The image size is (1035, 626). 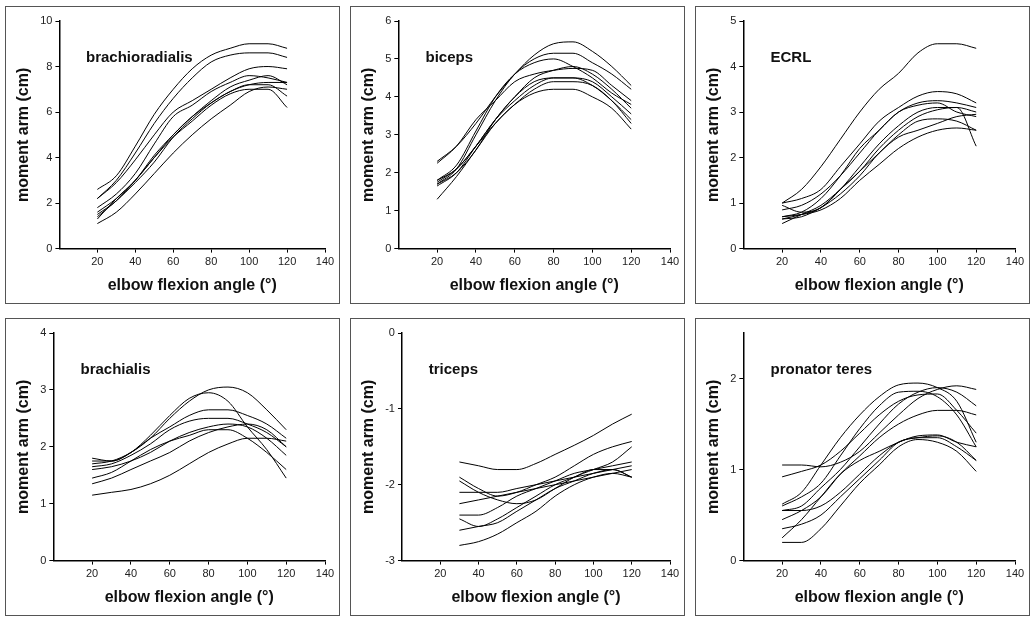 What do you see at coordinates (449, 57) in the screenshot?
I see `text: biceps` at bounding box center [449, 57].